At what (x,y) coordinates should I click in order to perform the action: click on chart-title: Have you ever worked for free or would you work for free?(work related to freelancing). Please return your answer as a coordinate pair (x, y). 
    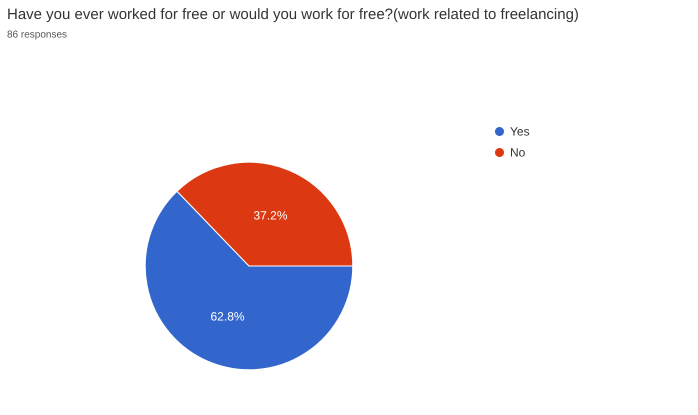
    Looking at the image, I should click on (293, 14).